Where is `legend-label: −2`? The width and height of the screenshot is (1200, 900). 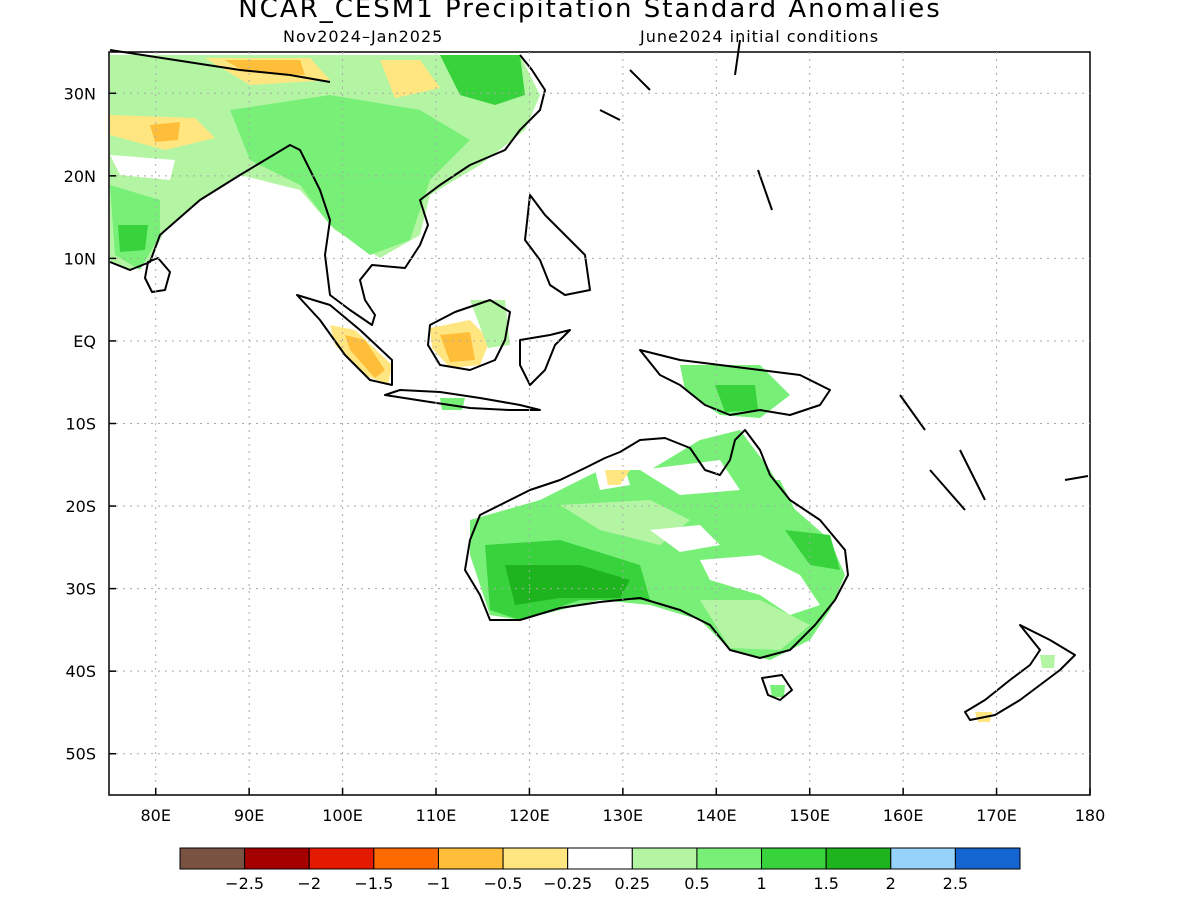
legend-label: −2 is located at coordinates (309, 883).